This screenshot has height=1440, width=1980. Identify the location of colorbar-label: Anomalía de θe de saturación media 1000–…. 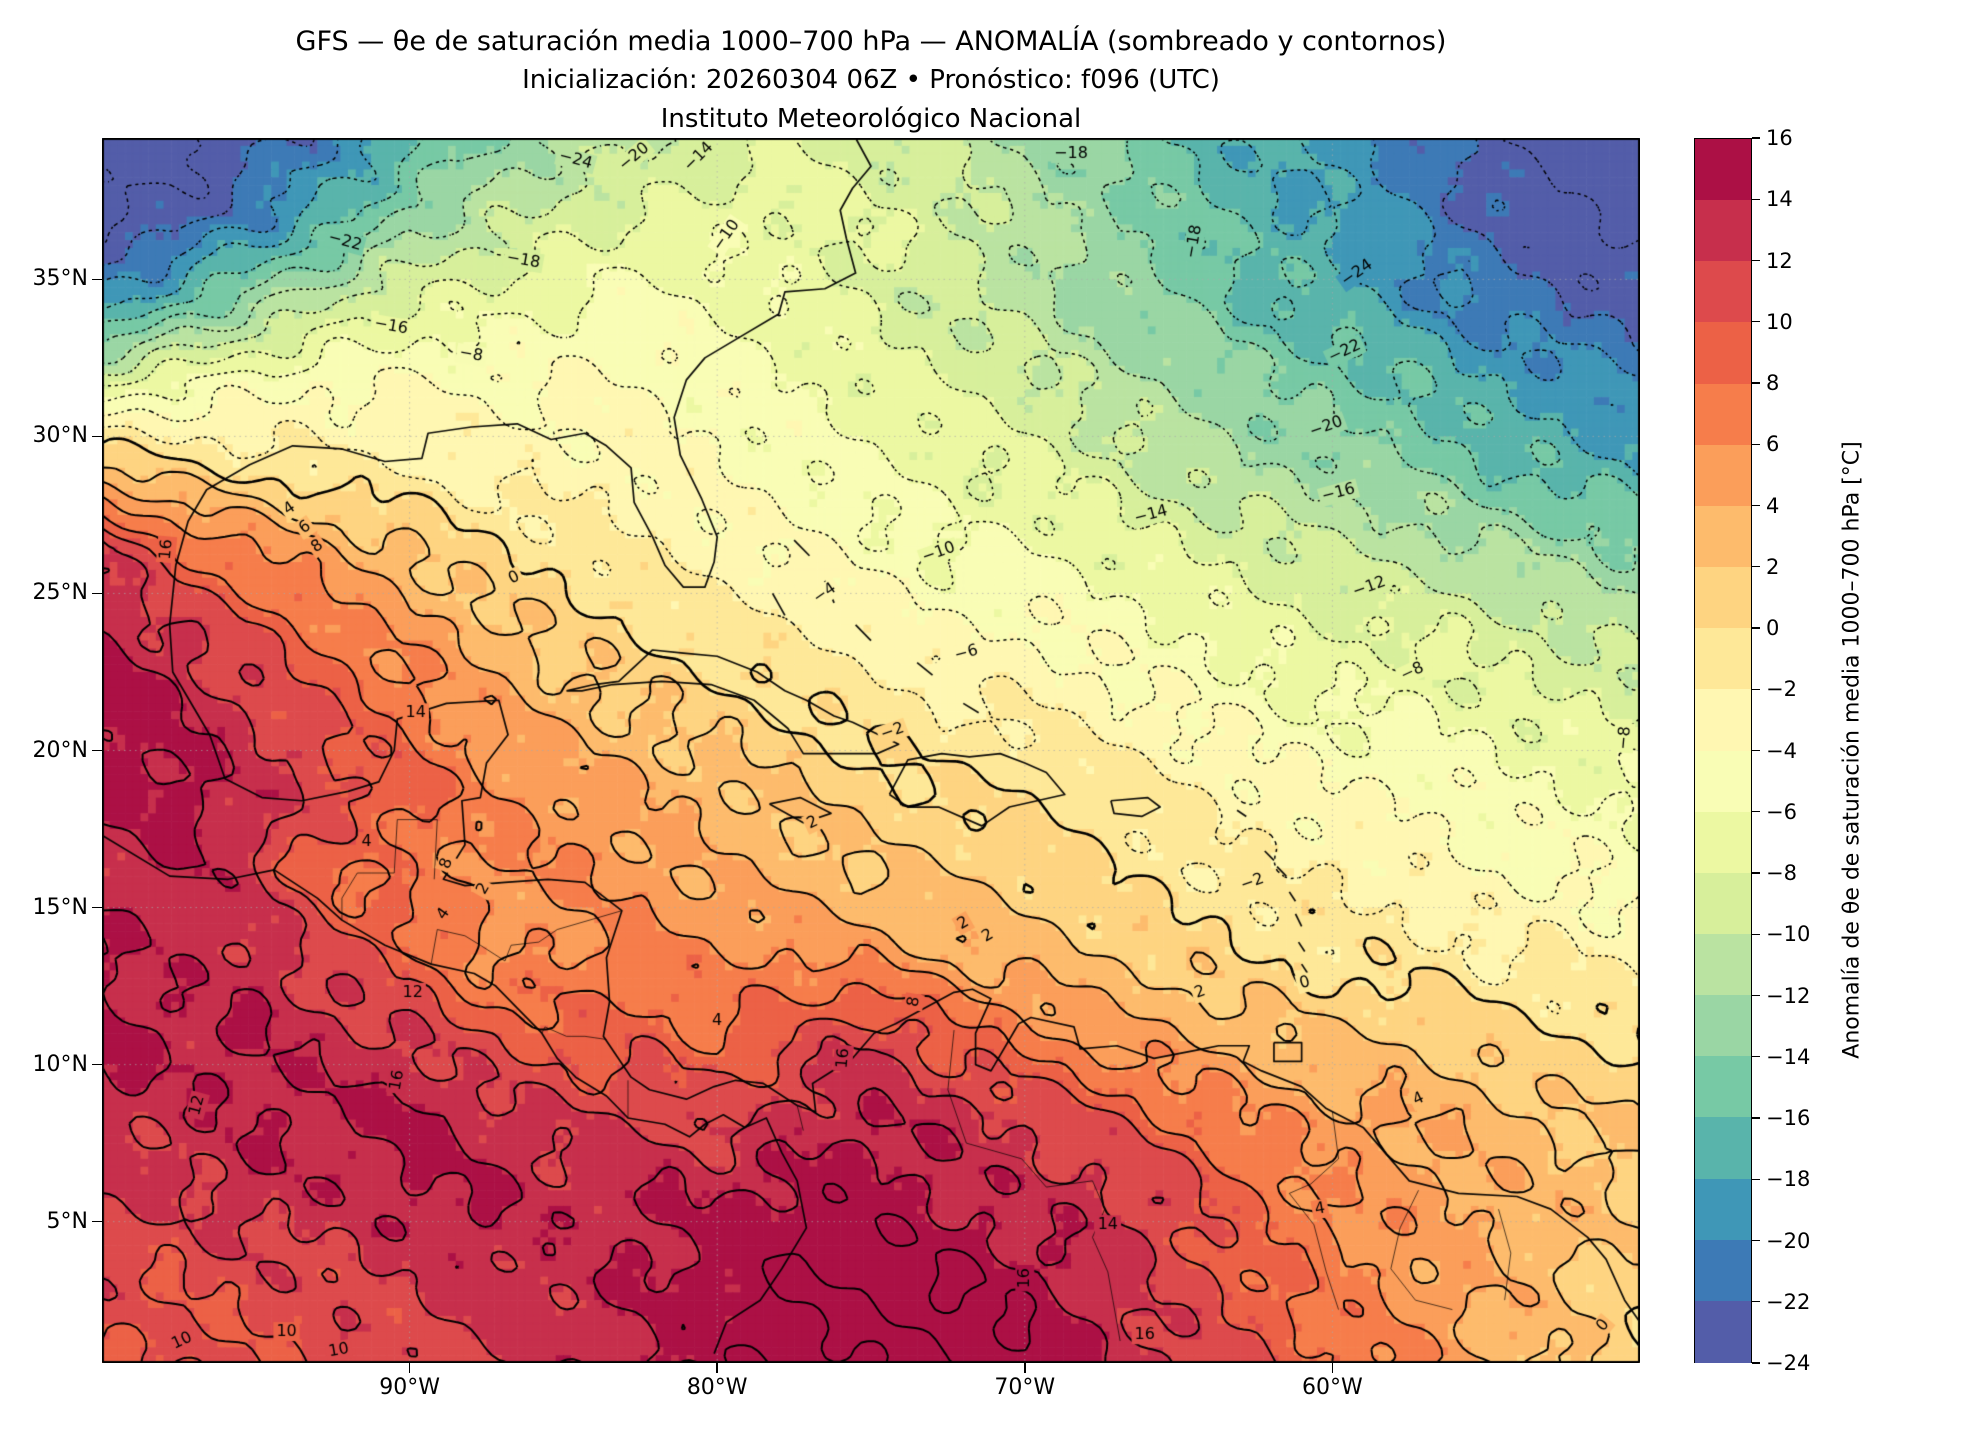
(1852, 750).